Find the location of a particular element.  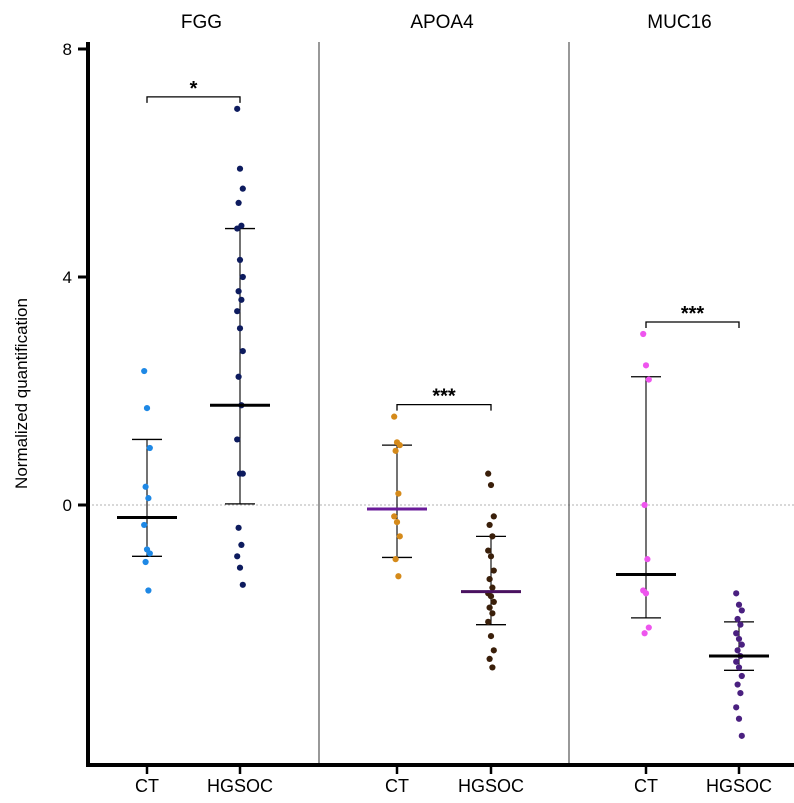

x-category-label-fgg-ct: CT is located at coordinates (147, 786).